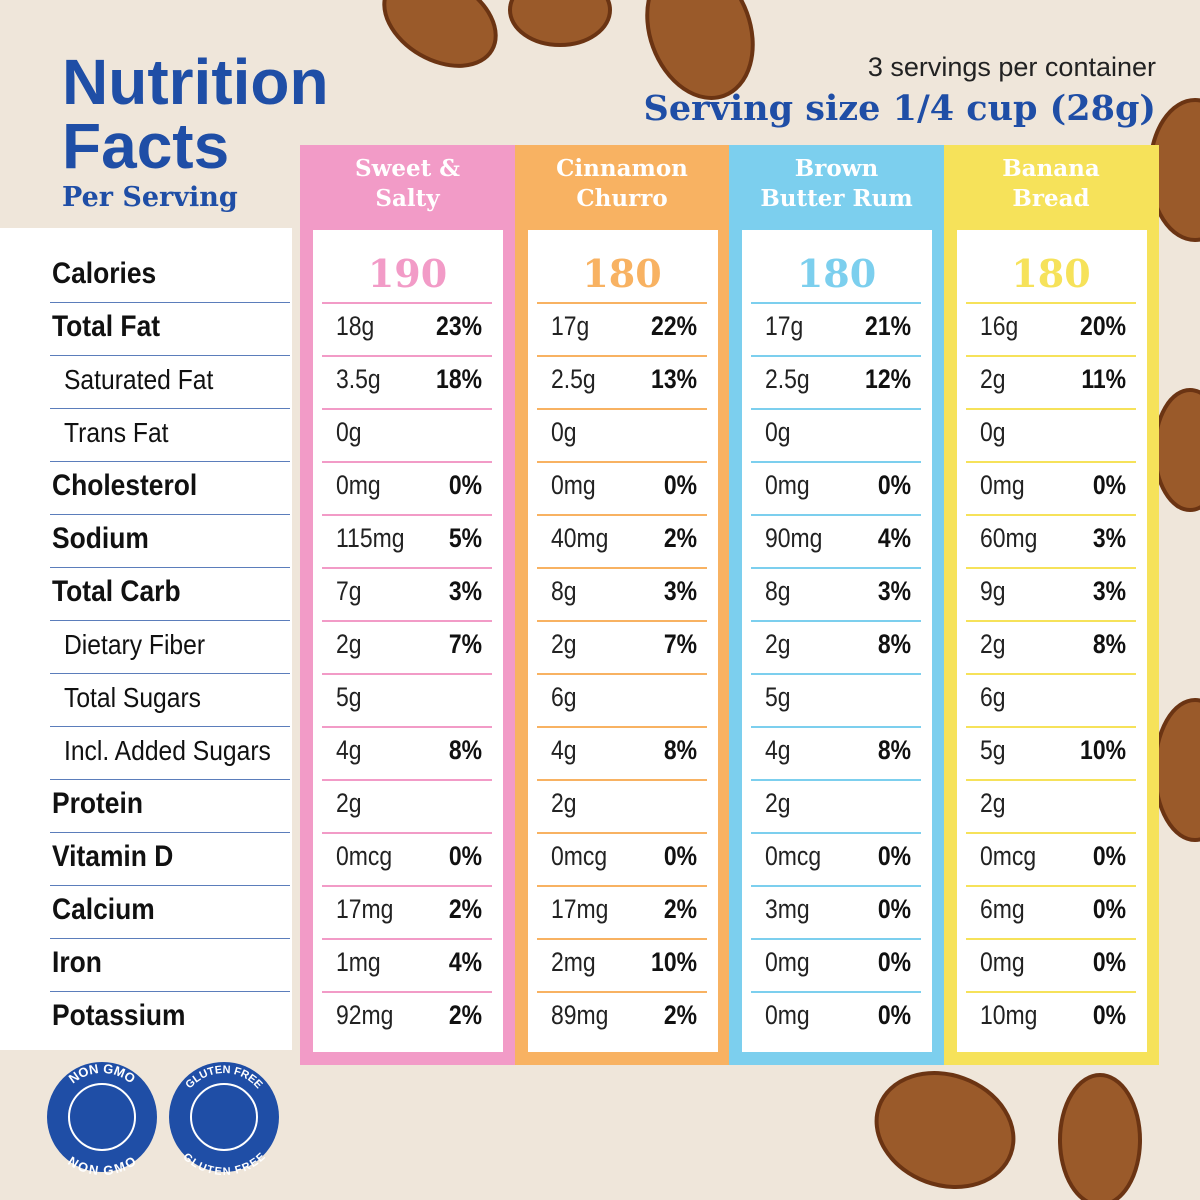 The height and width of the screenshot is (1200, 1200). I want to click on amount: 16g, so click(998, 326).